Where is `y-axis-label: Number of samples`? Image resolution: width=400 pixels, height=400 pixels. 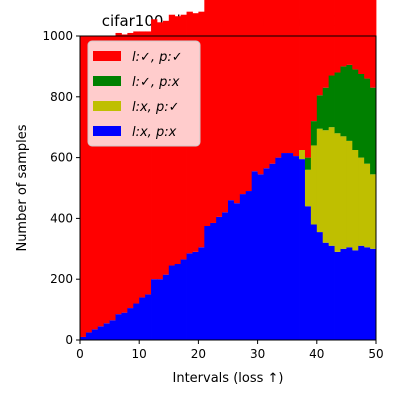
y-axis-label: Number of samples is located at coordinates (22, 187).